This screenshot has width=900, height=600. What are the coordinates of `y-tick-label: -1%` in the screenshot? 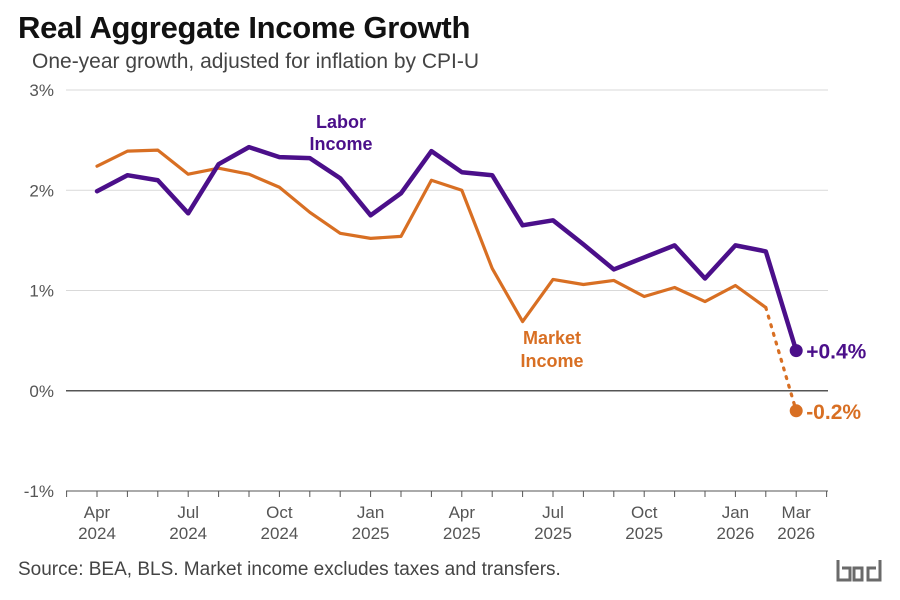 It's located at (39, 491).